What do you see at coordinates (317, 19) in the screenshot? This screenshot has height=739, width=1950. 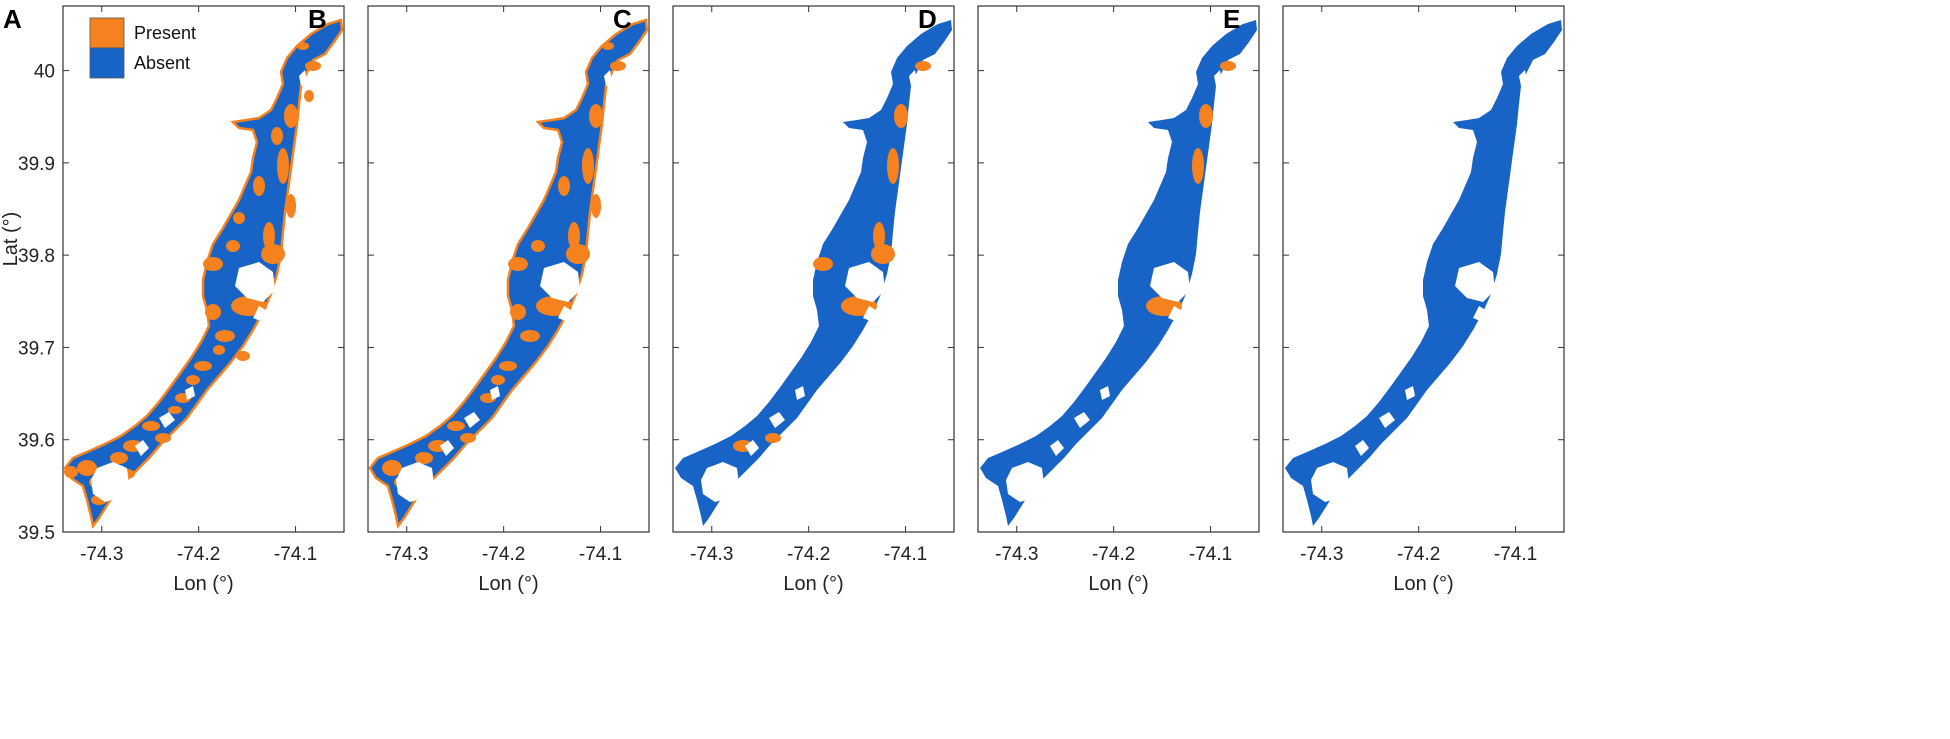 I see `panel-letter: B` at bounding box center [317, 19].